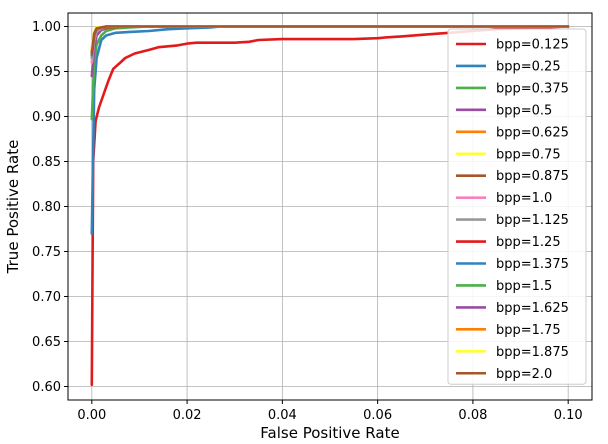 The image size is (608, 444). What do you see at coordinates (187, 415) in the screenshot?
I see `x-tick-label: 0.02` at bounding box center [187, 415].